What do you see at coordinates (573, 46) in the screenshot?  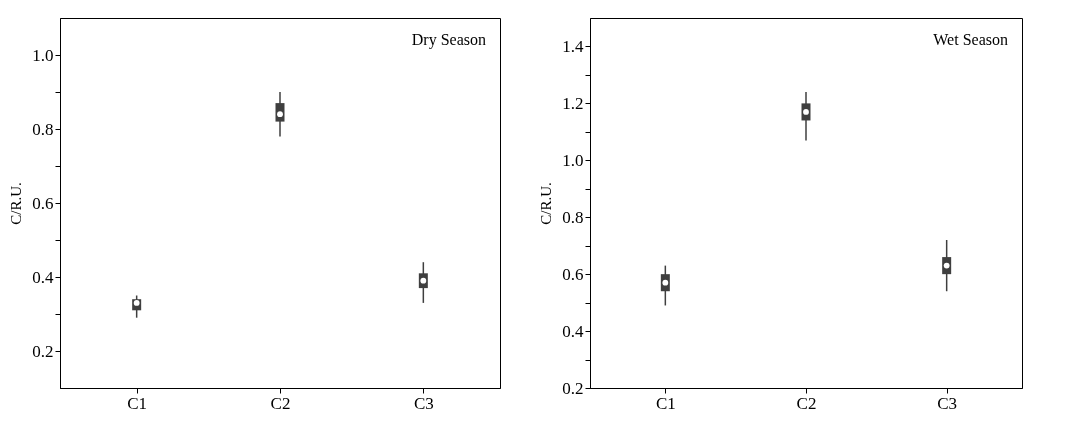 I see `y-tick-label: 1.4` at bounding box center [573, 46].